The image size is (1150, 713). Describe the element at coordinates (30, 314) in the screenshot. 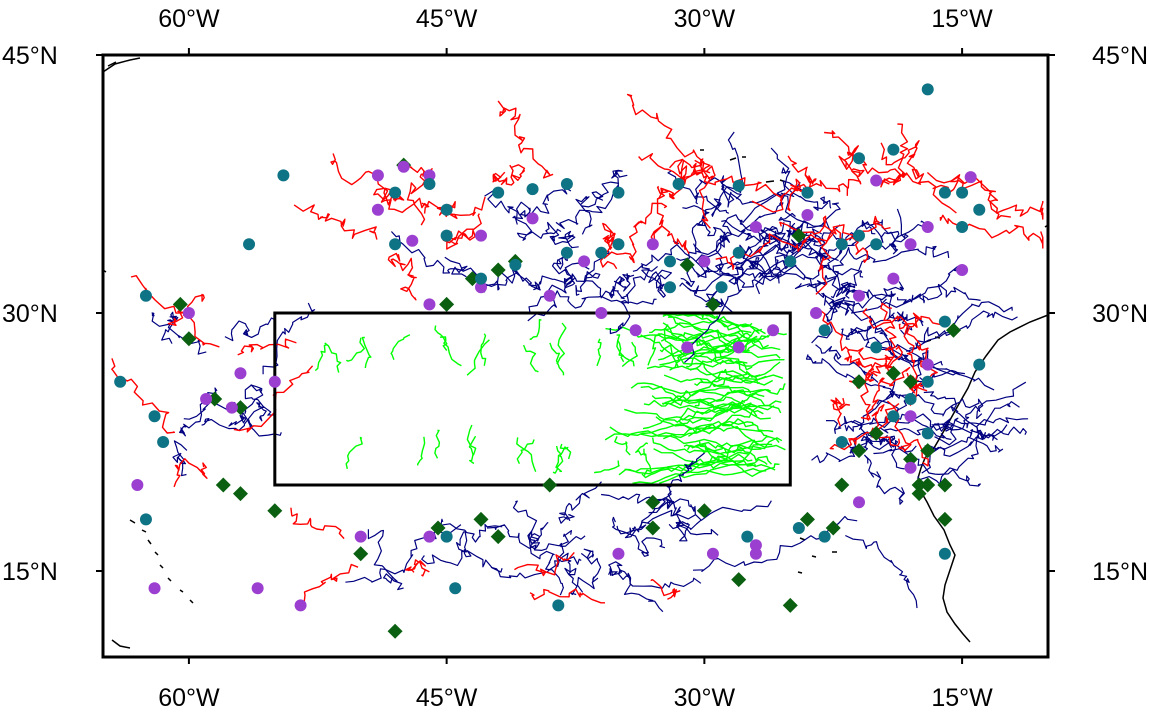

I see `left-lat-label: 30°N` at that location.